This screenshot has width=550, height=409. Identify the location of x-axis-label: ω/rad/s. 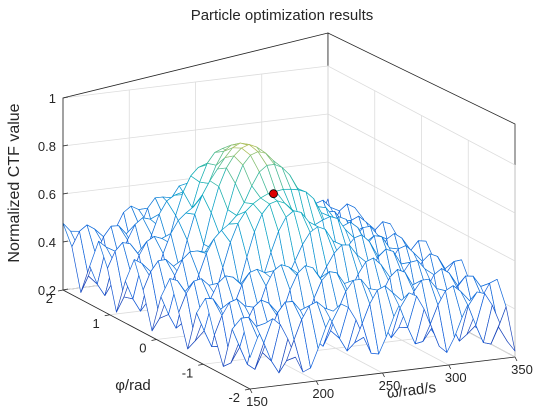
(411, 390).